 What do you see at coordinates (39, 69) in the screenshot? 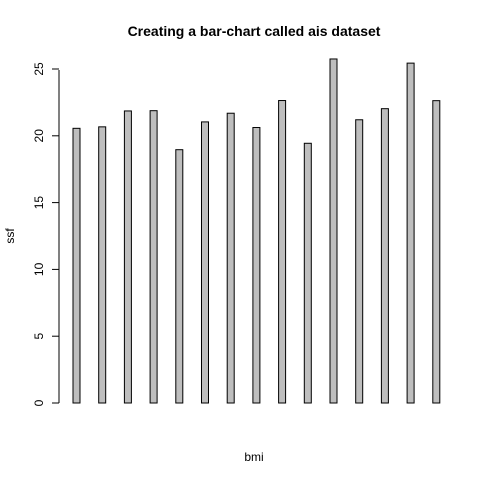
I see `y-tick-label-25: 25` at bounding box center [39, 69].